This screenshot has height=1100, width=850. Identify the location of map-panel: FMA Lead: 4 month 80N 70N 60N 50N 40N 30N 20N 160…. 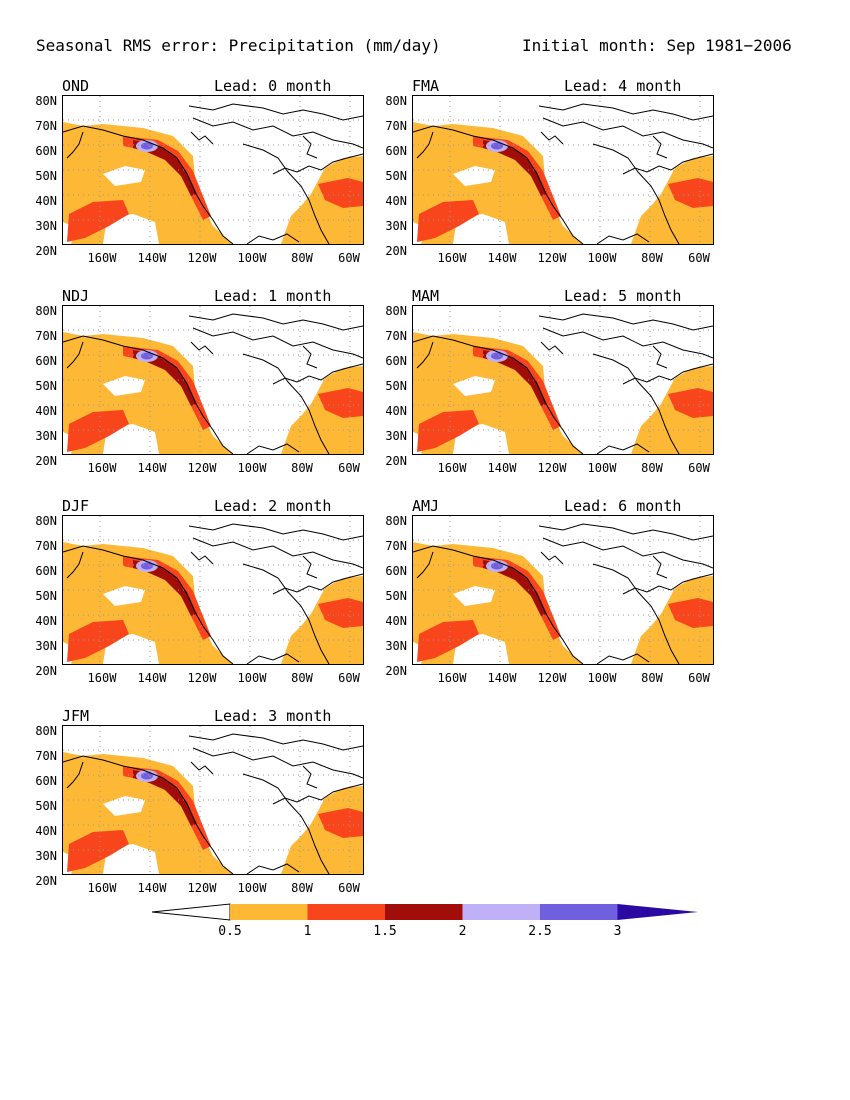
(547, 178).